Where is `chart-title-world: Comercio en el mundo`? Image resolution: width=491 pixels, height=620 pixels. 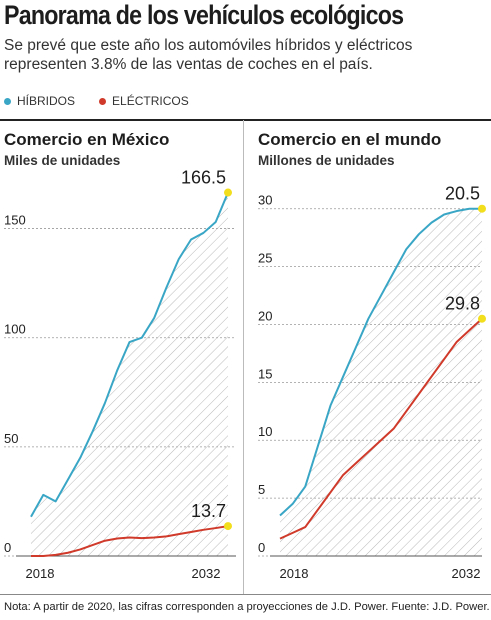
chart-title-world: Comercio en el mundo is located at coordinates (350, 139).